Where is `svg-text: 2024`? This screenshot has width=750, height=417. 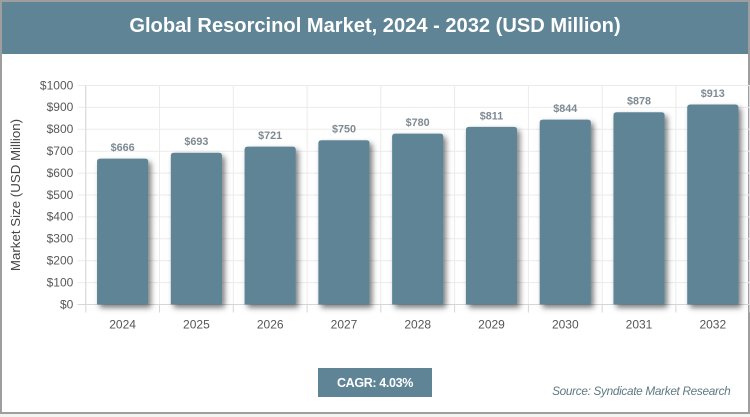
svg-text: 2024 is located at coordinates (122, 324).